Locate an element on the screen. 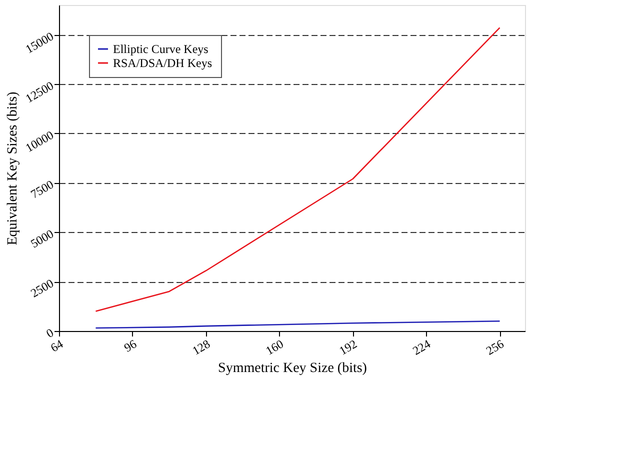 The height and width of the screenshot is (452, 622). legend-label: RSA/DSA/DH Keys is located at coordinates (162, 63).